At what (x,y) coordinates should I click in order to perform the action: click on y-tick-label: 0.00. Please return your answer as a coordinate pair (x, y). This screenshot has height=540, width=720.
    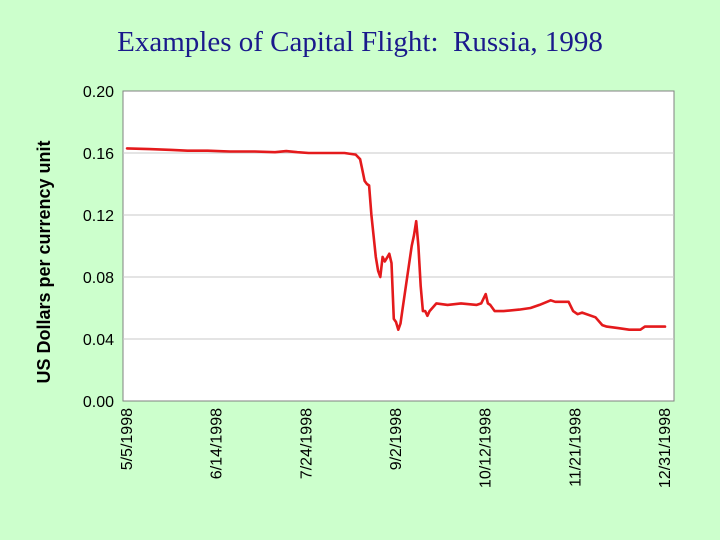
    Looking at the image, I should click on (98, 402).